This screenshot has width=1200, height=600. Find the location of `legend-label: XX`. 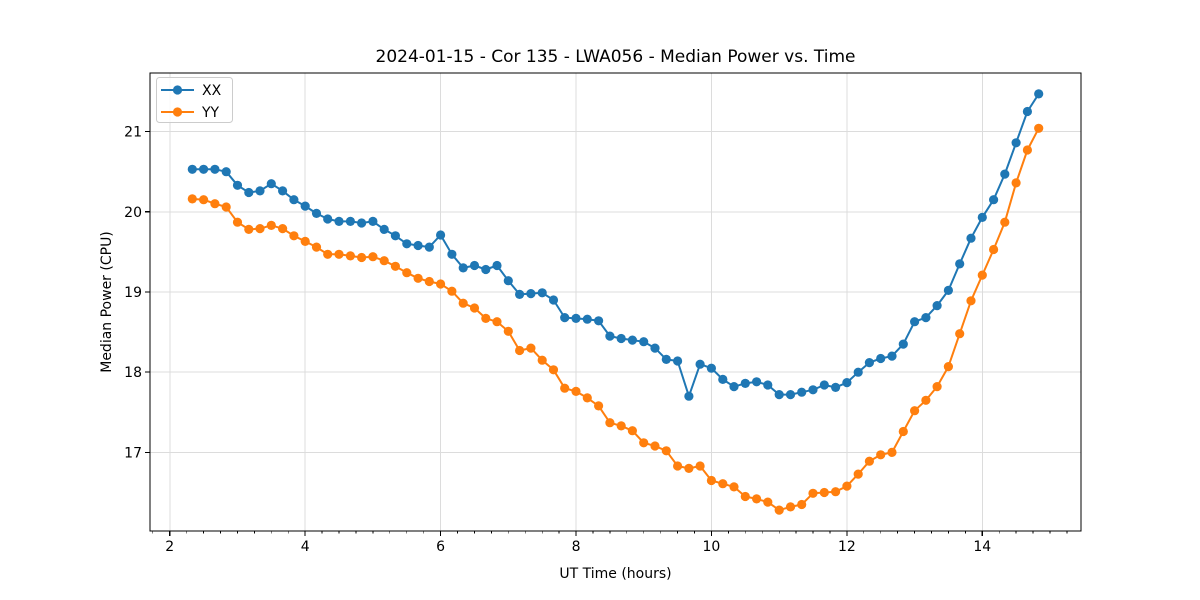

legend-label: XX is located at coordinates (212, 91).